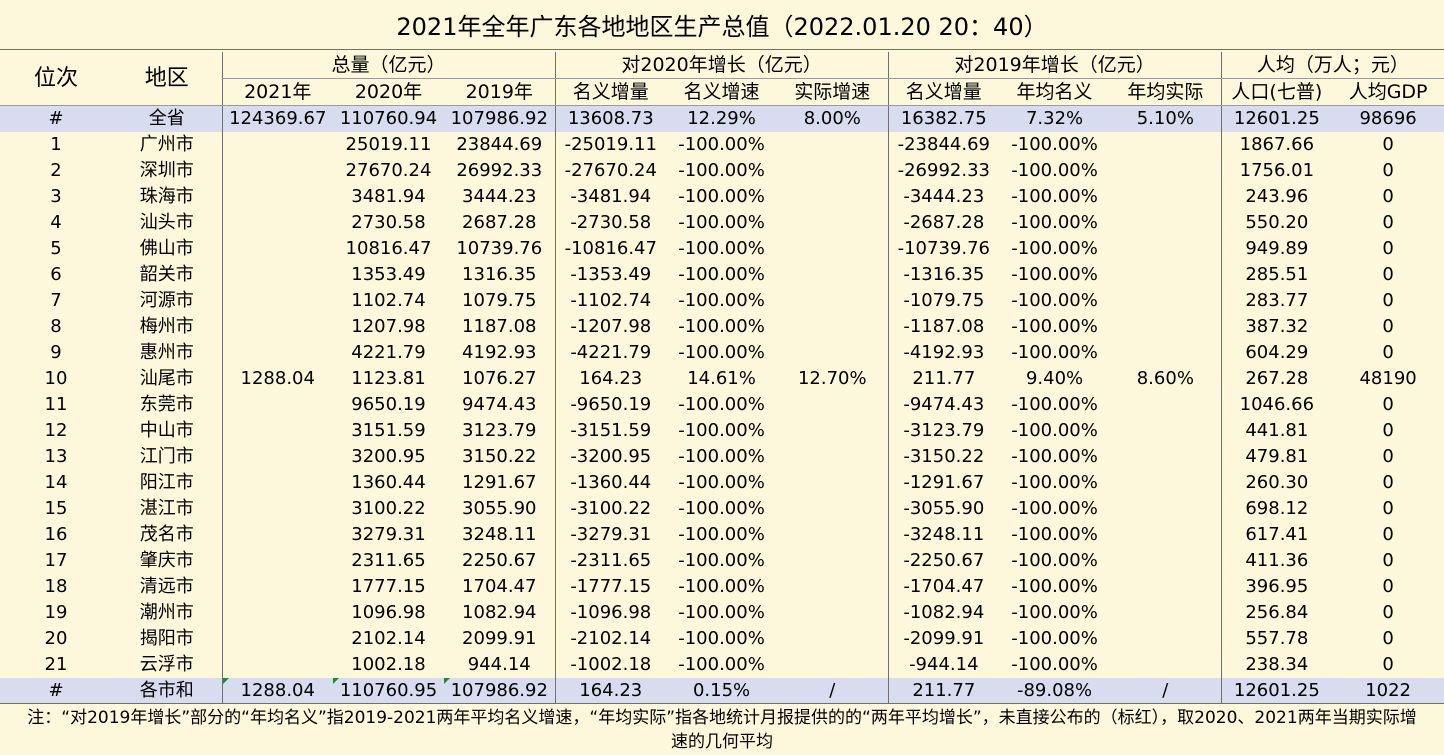  What do you see at coordinates (167, 691) in the screenshot?
I see `cell-region: 各市和` at bounding box center [167, 691].